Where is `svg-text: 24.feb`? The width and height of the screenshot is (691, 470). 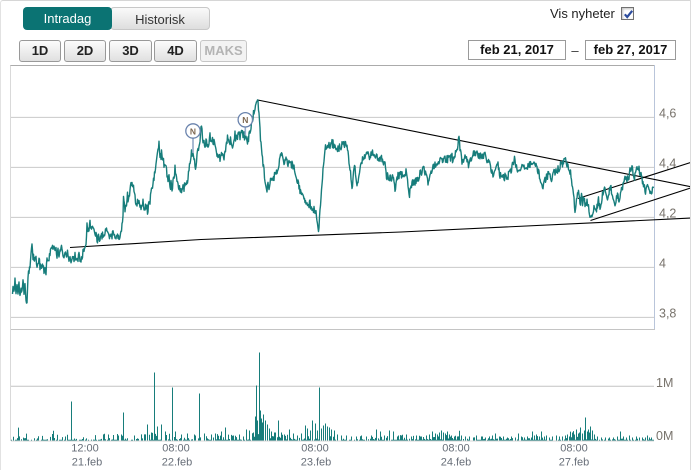 svg-text: 24.feb is located at coordinates (456, 463).